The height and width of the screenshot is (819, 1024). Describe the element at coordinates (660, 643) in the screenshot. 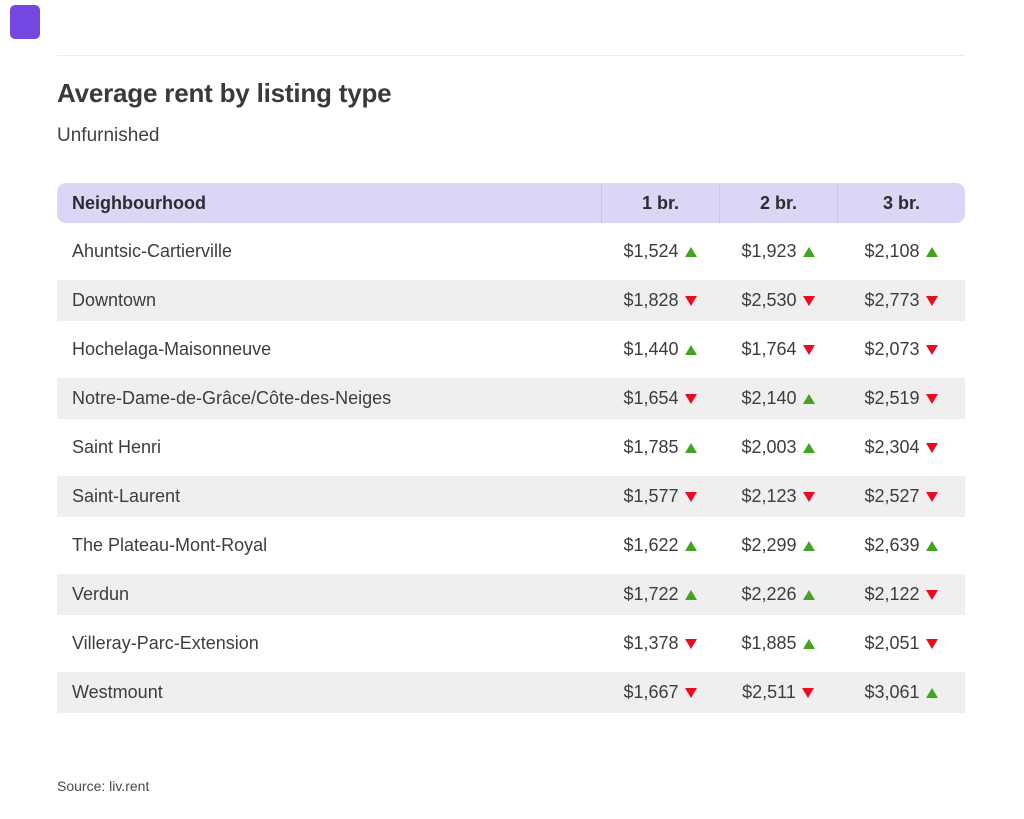

I see `rent-cell: $1,378` at that location.